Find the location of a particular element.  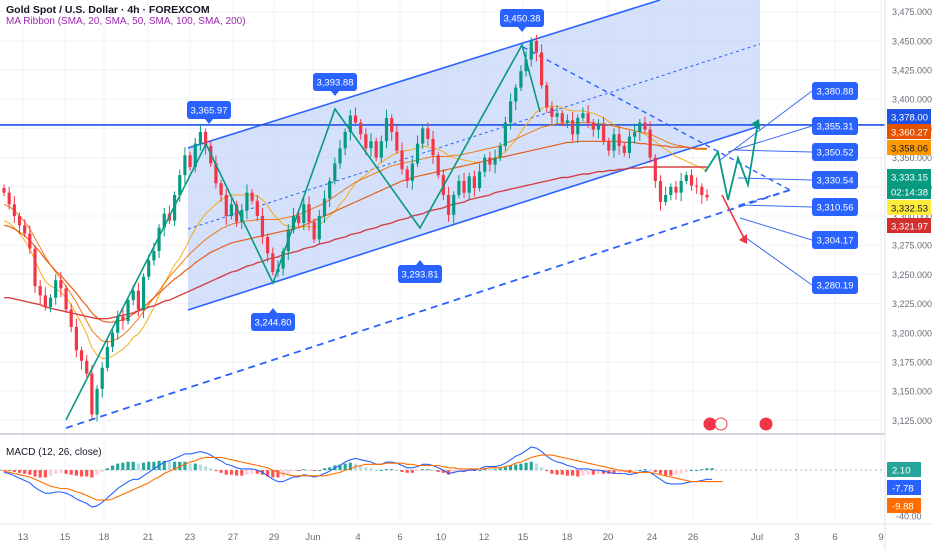

callout-text: 3,244.80 is located at coordinates (273, 323).